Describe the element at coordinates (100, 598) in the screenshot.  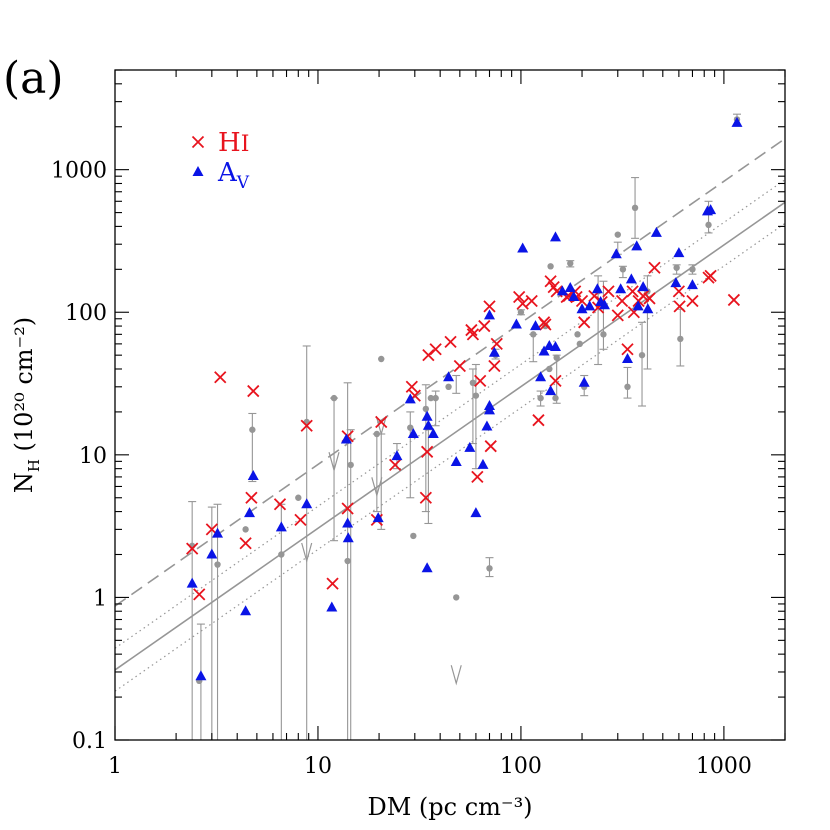
I see `y-tick-label: 1` at that location.